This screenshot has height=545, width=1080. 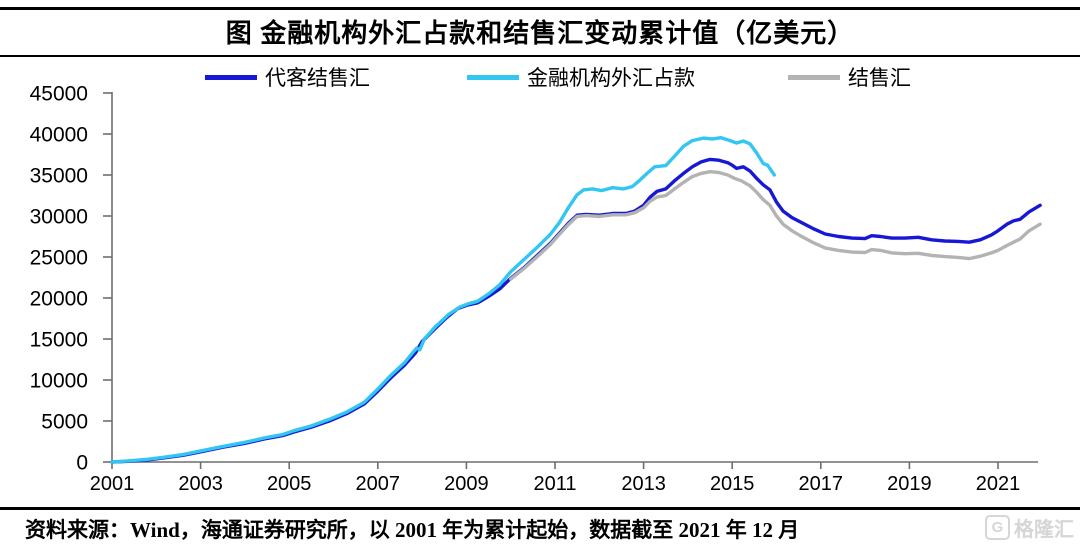 What do you see at coordinates (64, 421) in the screenshot?
I see `y-tick-label: 5000` at bounding box center [64, 421].